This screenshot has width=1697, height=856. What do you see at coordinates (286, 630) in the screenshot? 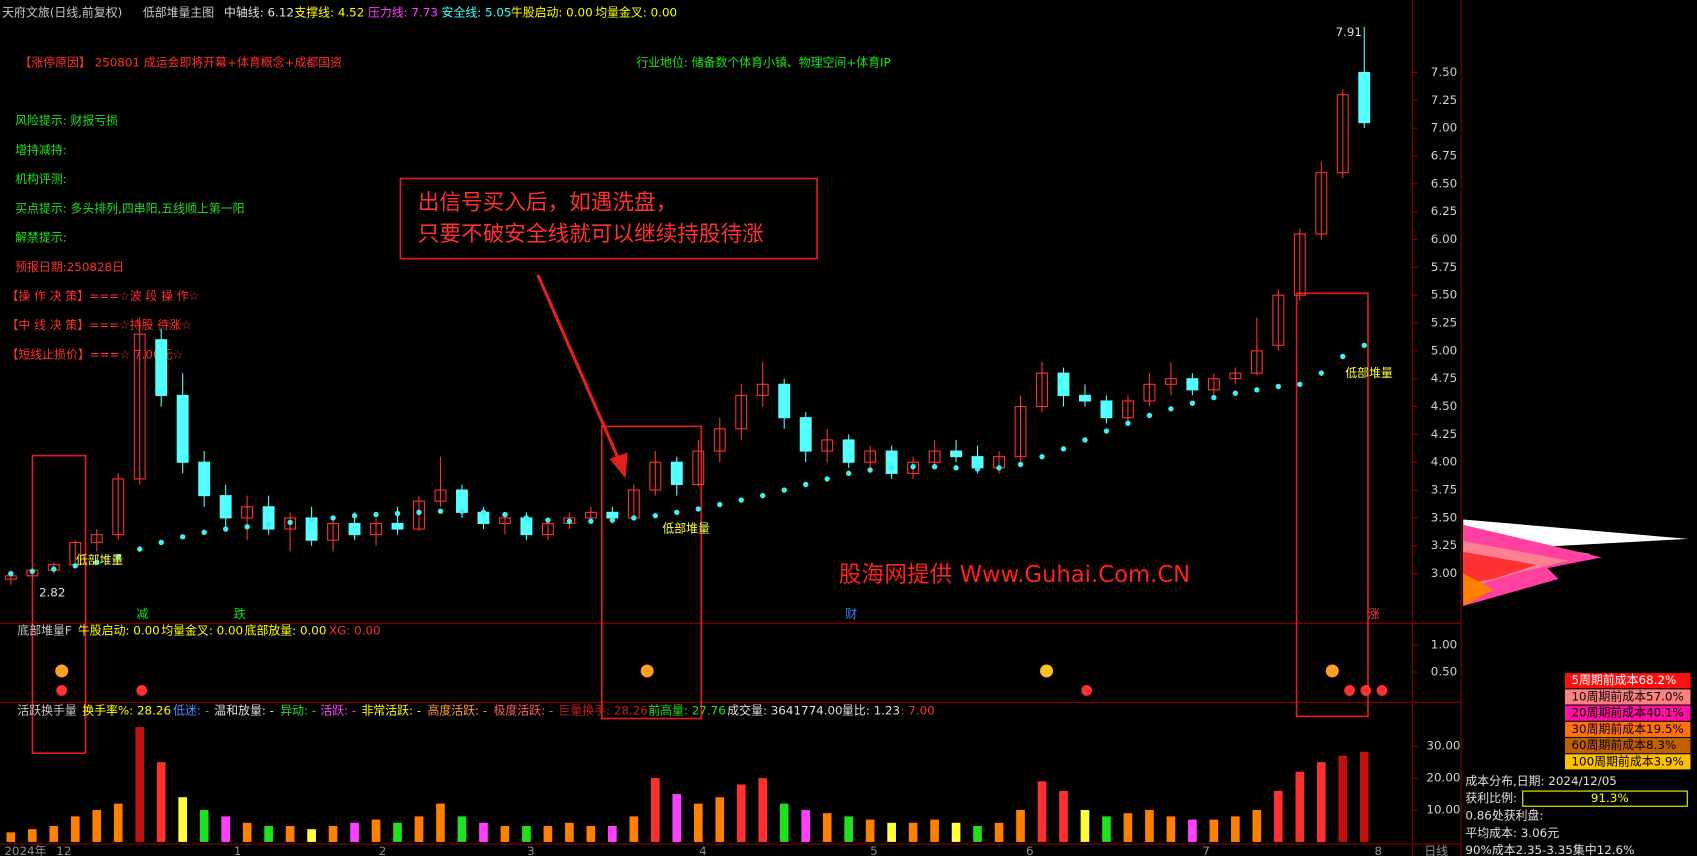
I see `panel-value: 底部放量: 0.00` at bounding box center [286, 630].